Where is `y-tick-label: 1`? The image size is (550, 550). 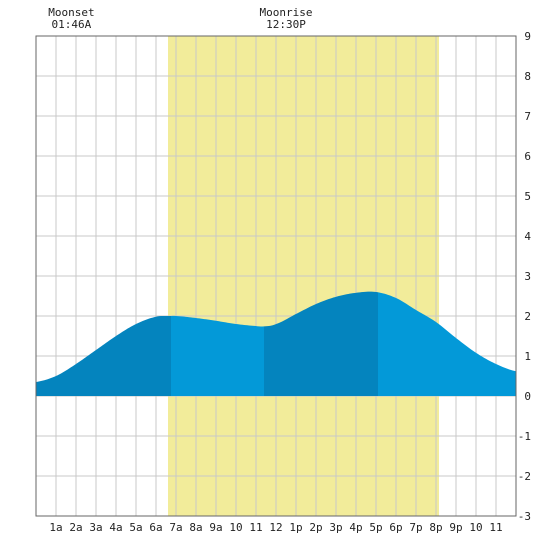 y-tick-label: 1 is located at coordinates (527, 356).